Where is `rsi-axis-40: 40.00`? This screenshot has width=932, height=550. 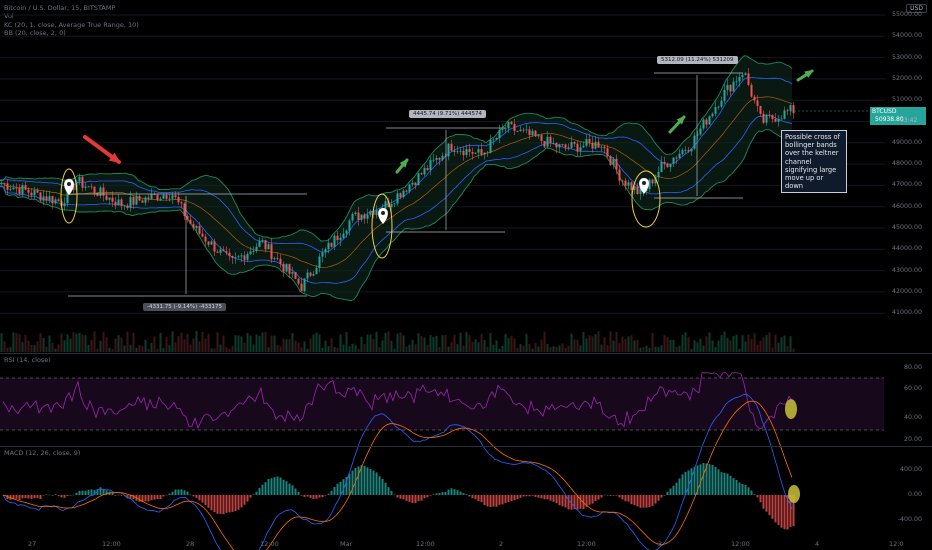 rsi-axis-40: 40.00 is located at coordinates (912, 417).